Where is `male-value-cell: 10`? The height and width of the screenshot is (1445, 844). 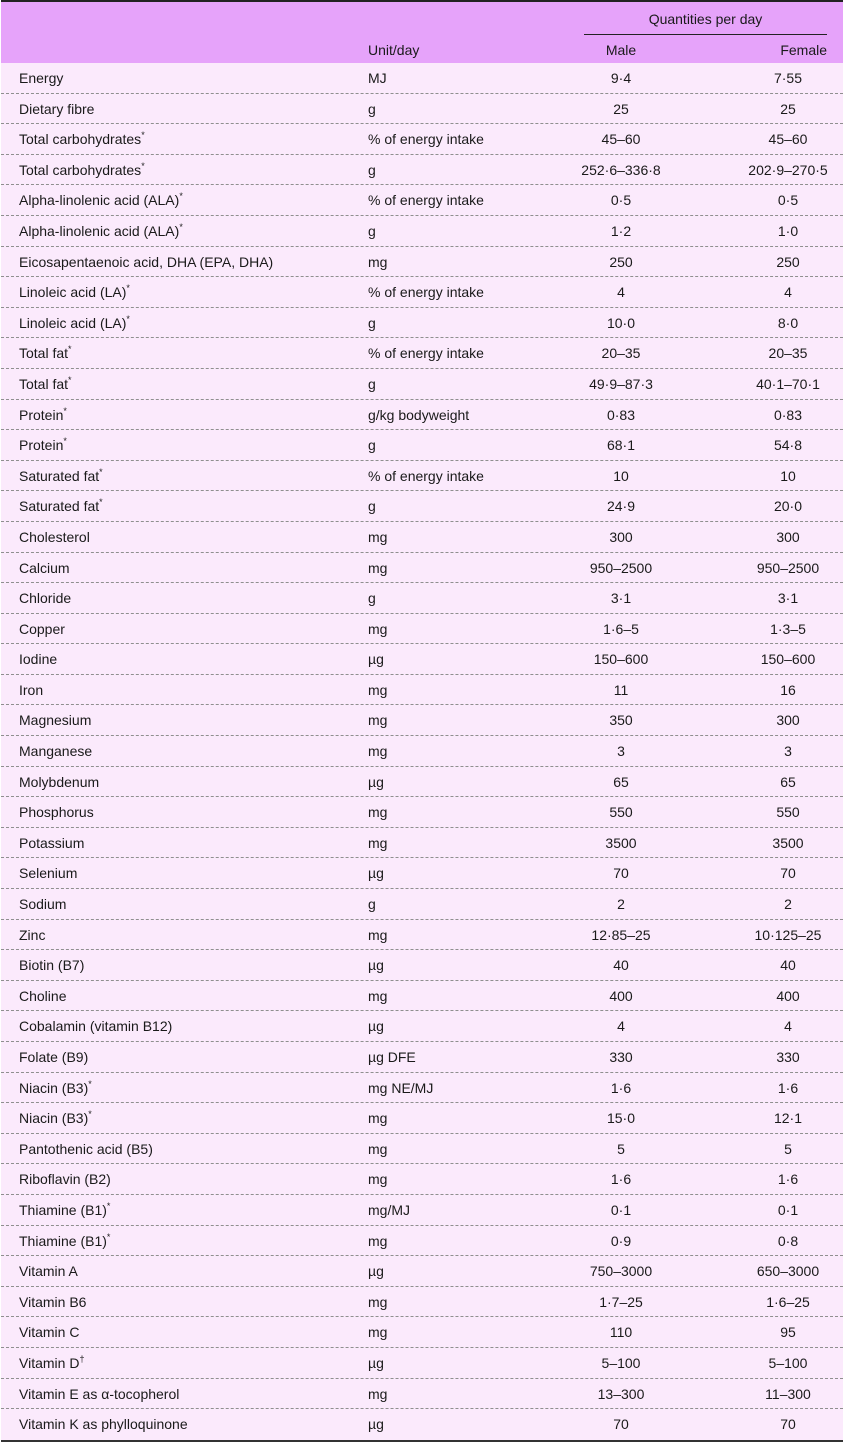
male-value-cell: 10 is located at coordinates (621, 475).